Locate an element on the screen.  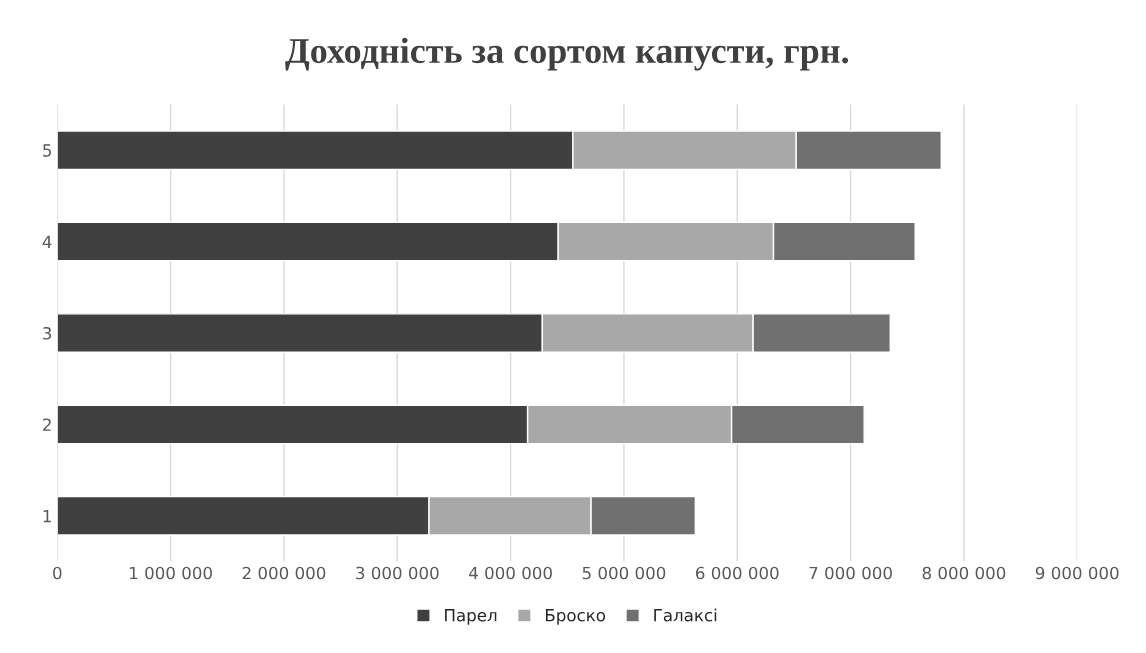
x-tick-label: 5 000 000 is located at coordinates (624, 573).